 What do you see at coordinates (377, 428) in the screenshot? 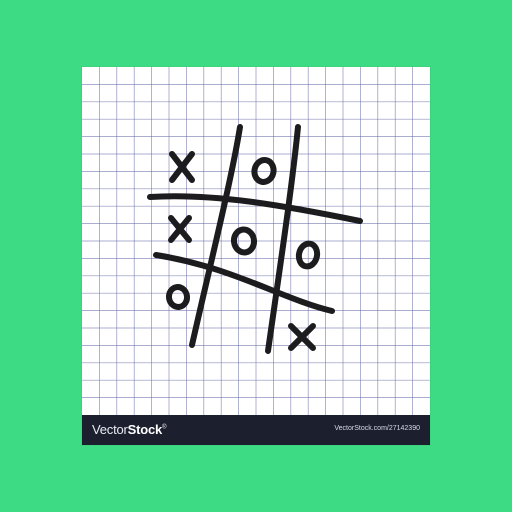
I see `image-credit: VectorStock.com/27142390` at bounding box center [377, 428].